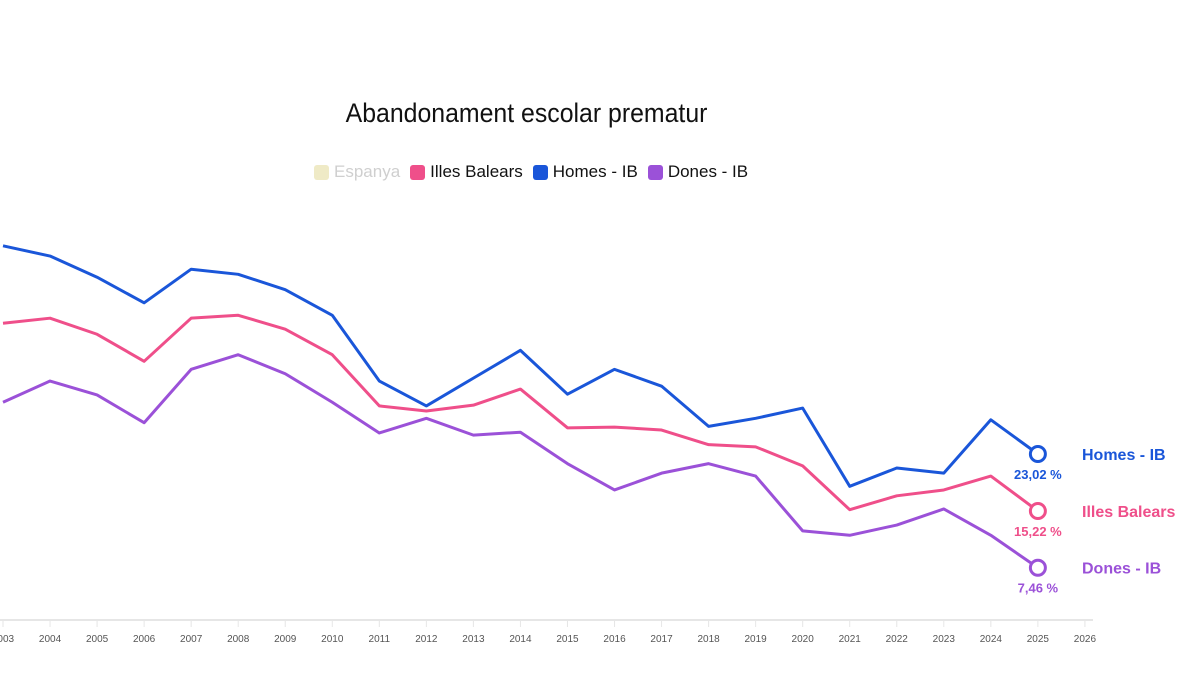 The width and height of the screenshot is (1200, 675). What do you see at coordinates (1124, 455) in the screenshot?
I see `series-end-name: Homes - IB` at bounding box center [1124, 455].